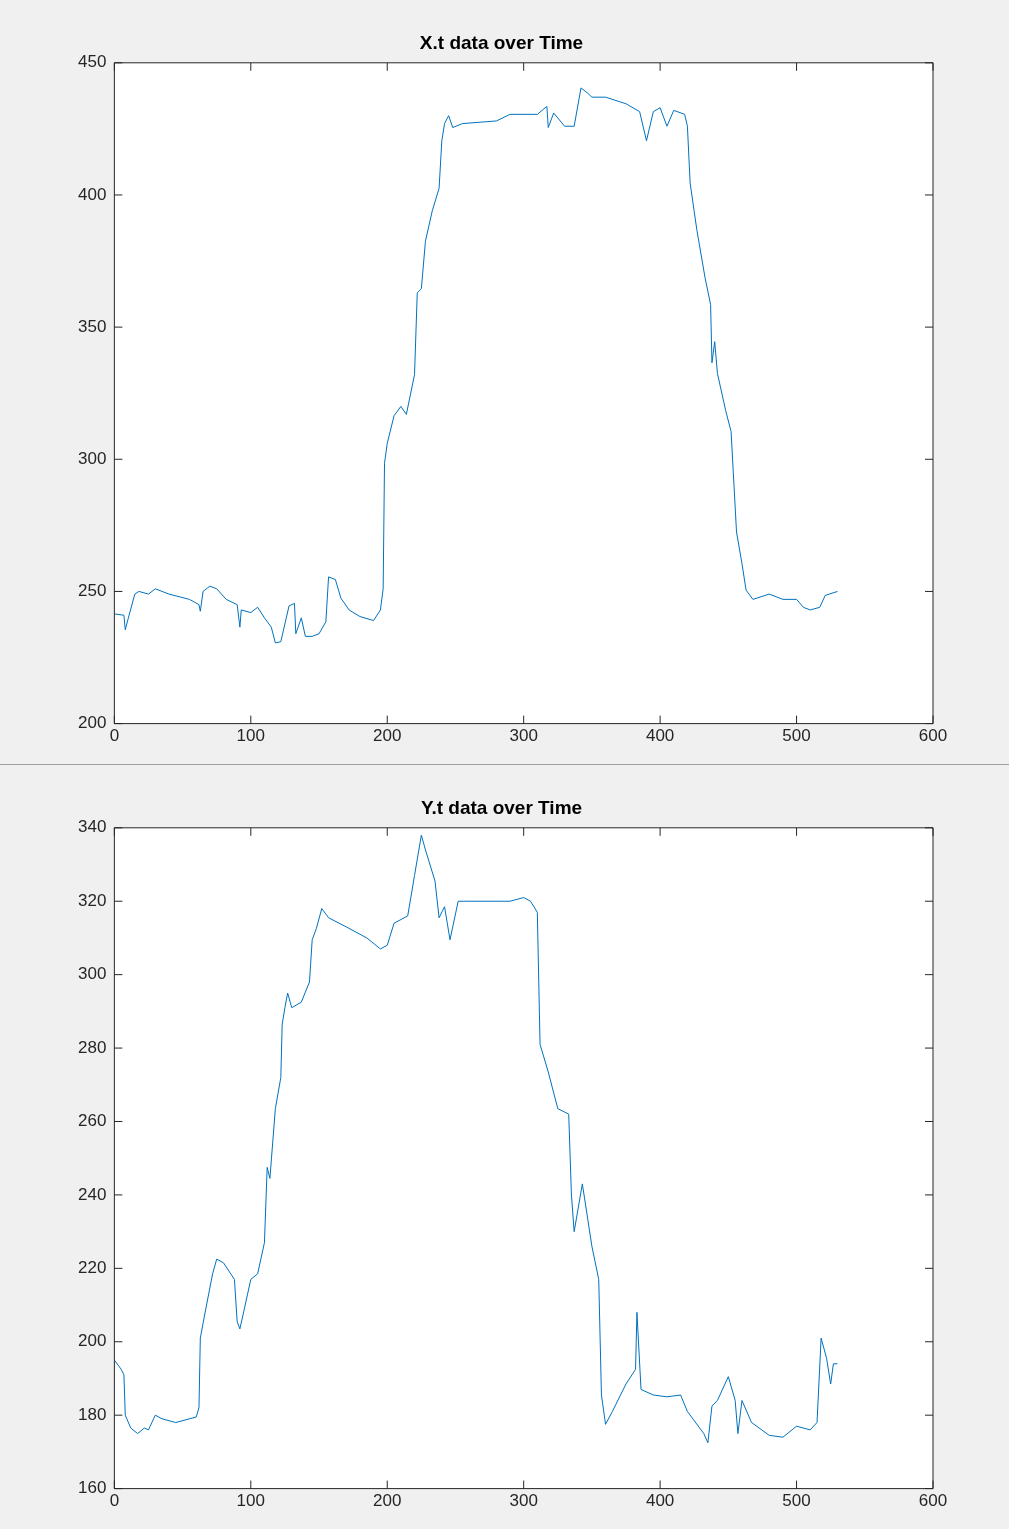  What do you see at coordinates (92, 900) in the screenshot?
I see `y-tick-label: 320` at bounding box center [92, 900].